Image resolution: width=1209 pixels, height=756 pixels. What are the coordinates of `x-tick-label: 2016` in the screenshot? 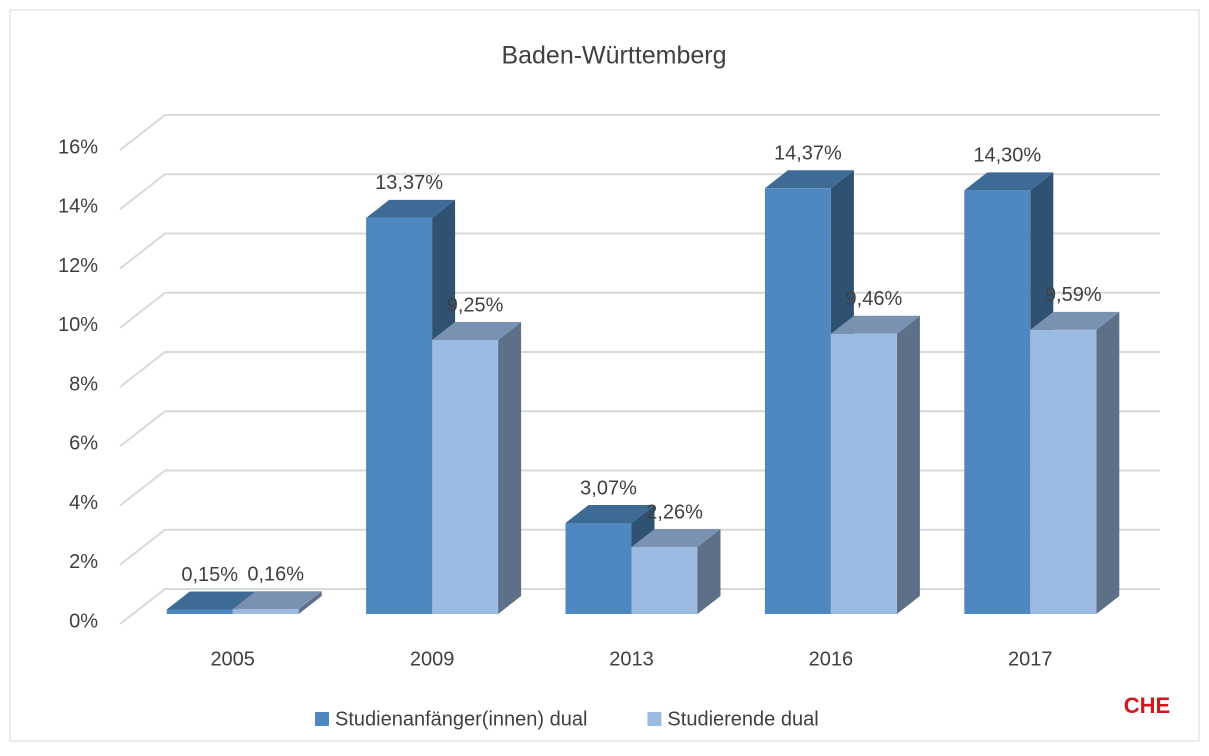 It's located at (831, 659).